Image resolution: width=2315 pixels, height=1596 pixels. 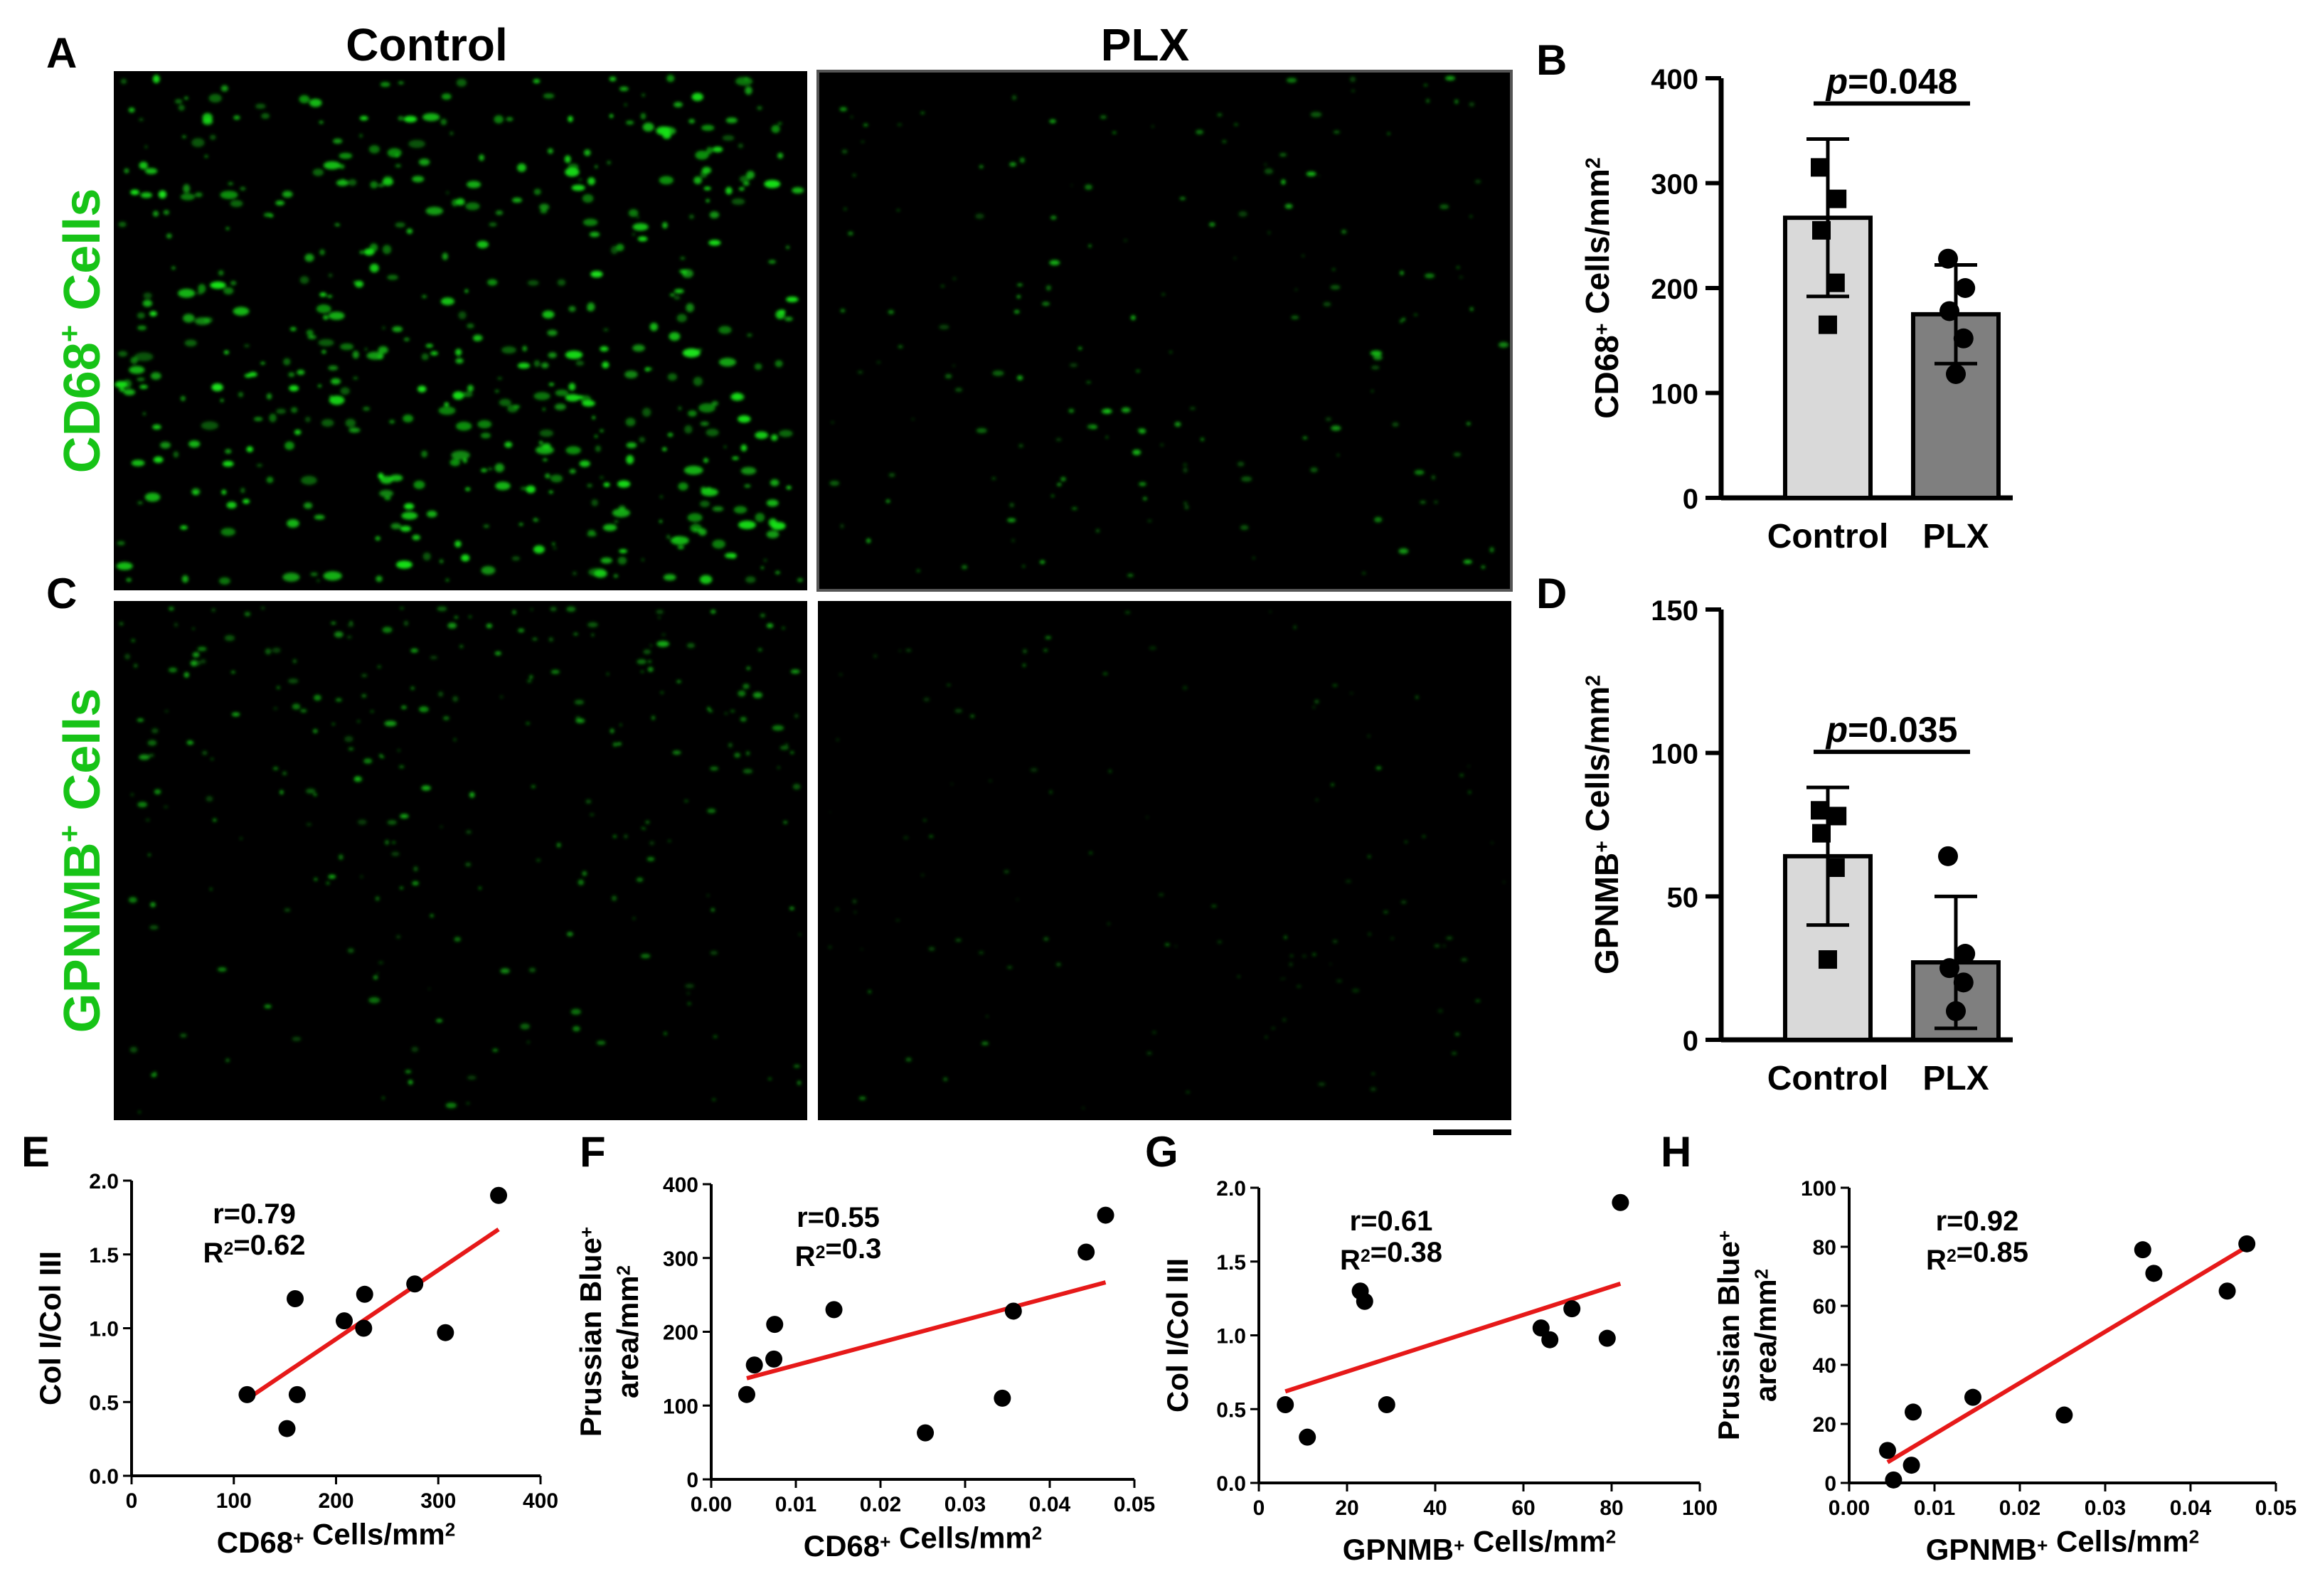 I want to click on micrograph-cd68-control, so click(x=460, y=330).